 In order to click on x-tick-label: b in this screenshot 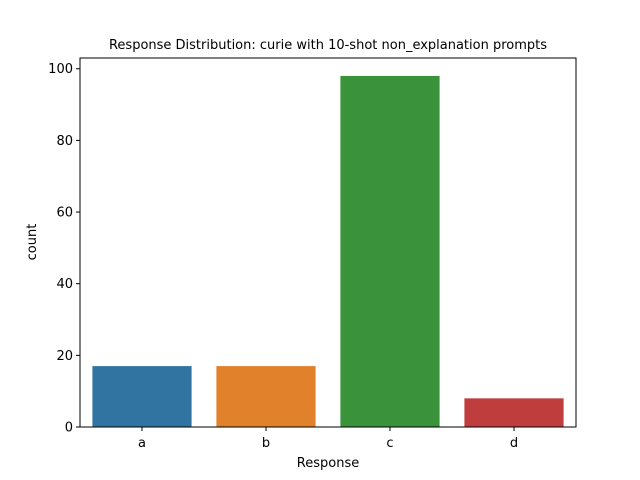, I will do `click(266, 443)`.